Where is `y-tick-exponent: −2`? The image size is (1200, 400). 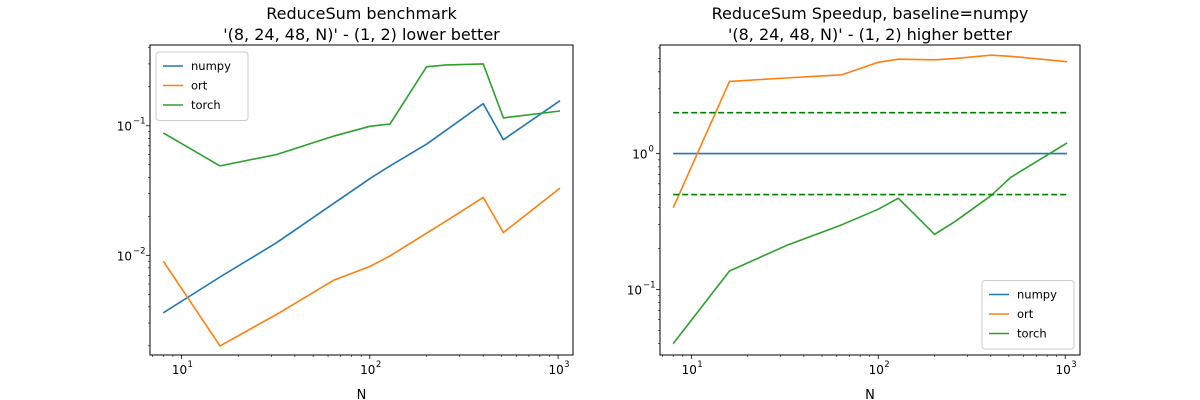
y-tick-exponent: −2 is located at coordinates (139, 251).